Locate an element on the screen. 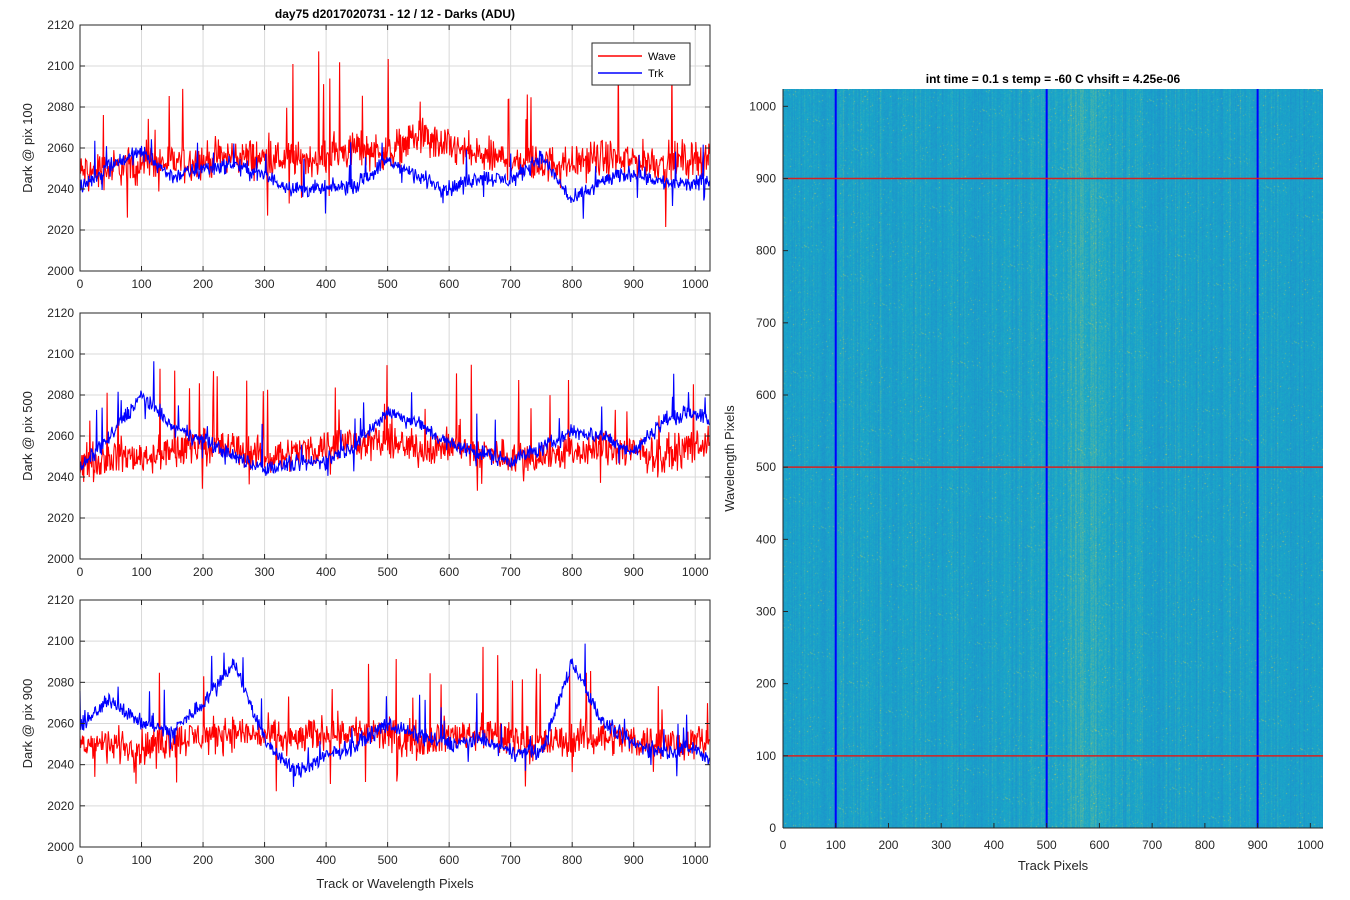 The width and height of the screenshot is (1350, 900). y-axis-label: Wavelength Pixels is located at coordinates (729, 458).